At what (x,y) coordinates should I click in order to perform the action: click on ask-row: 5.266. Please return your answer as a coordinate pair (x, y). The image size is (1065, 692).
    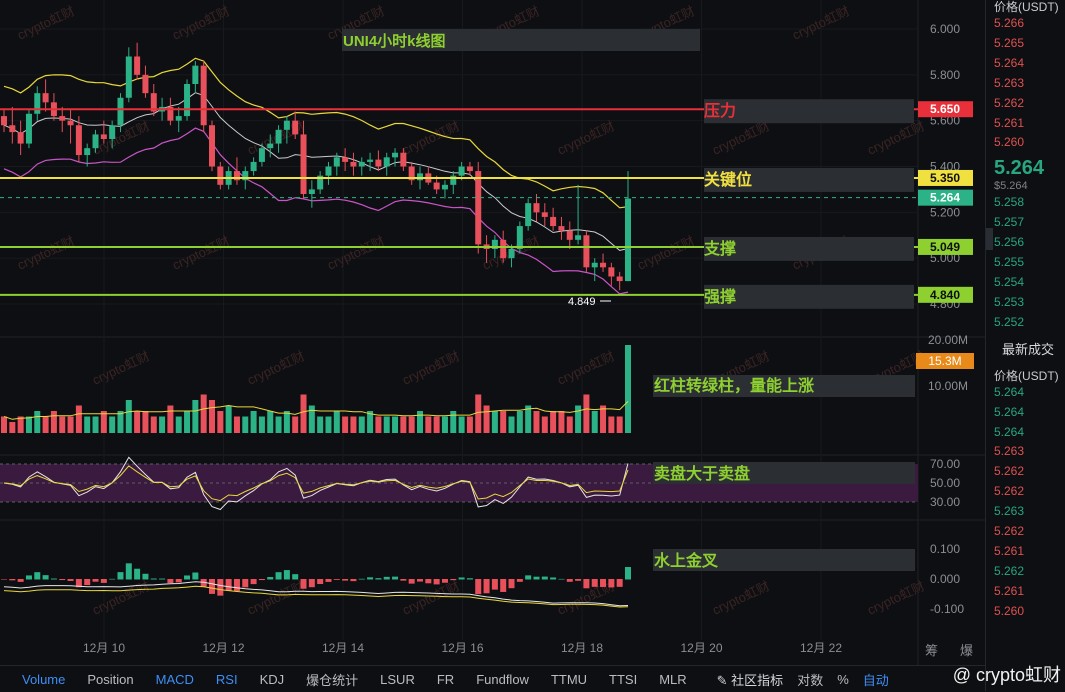
    Looking at the image, I should click on (1009, 23).